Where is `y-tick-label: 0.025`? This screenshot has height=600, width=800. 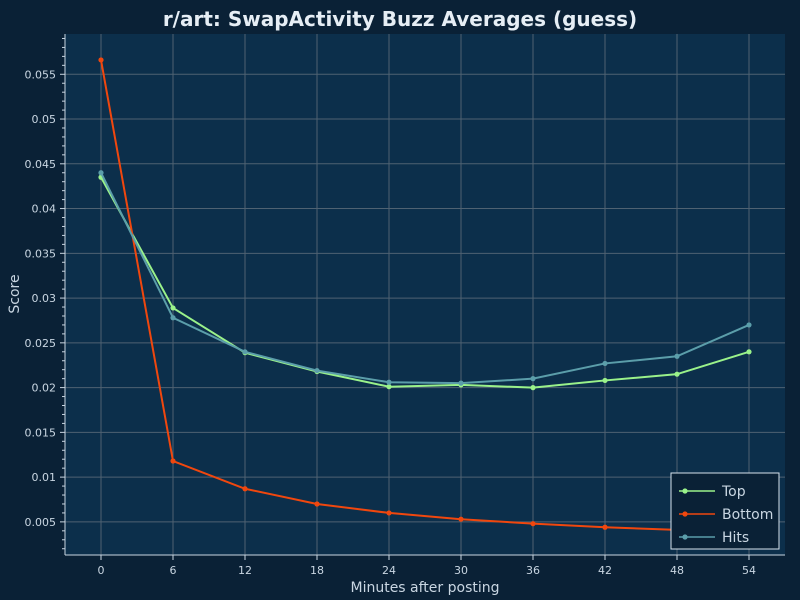
y-tick-label: 0.025 is located at coordinates (41, 343).